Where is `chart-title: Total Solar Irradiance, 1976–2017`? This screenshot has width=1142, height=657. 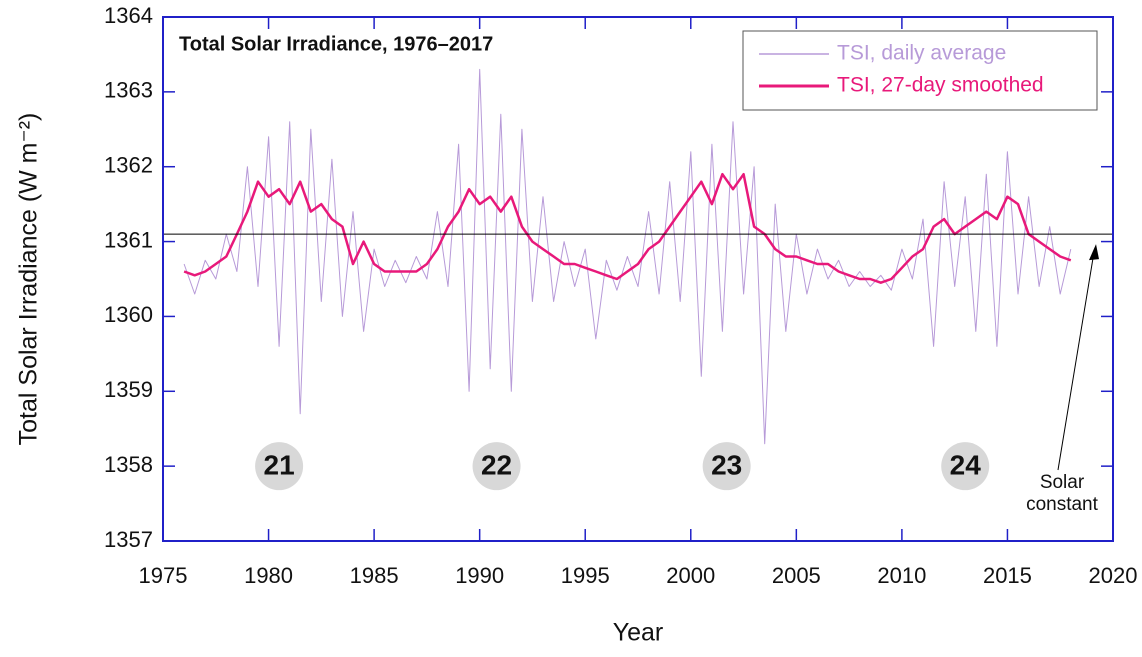
chart-title: Total Solar Irradiance, 1976–2017 is located at coordinates (336, 44).